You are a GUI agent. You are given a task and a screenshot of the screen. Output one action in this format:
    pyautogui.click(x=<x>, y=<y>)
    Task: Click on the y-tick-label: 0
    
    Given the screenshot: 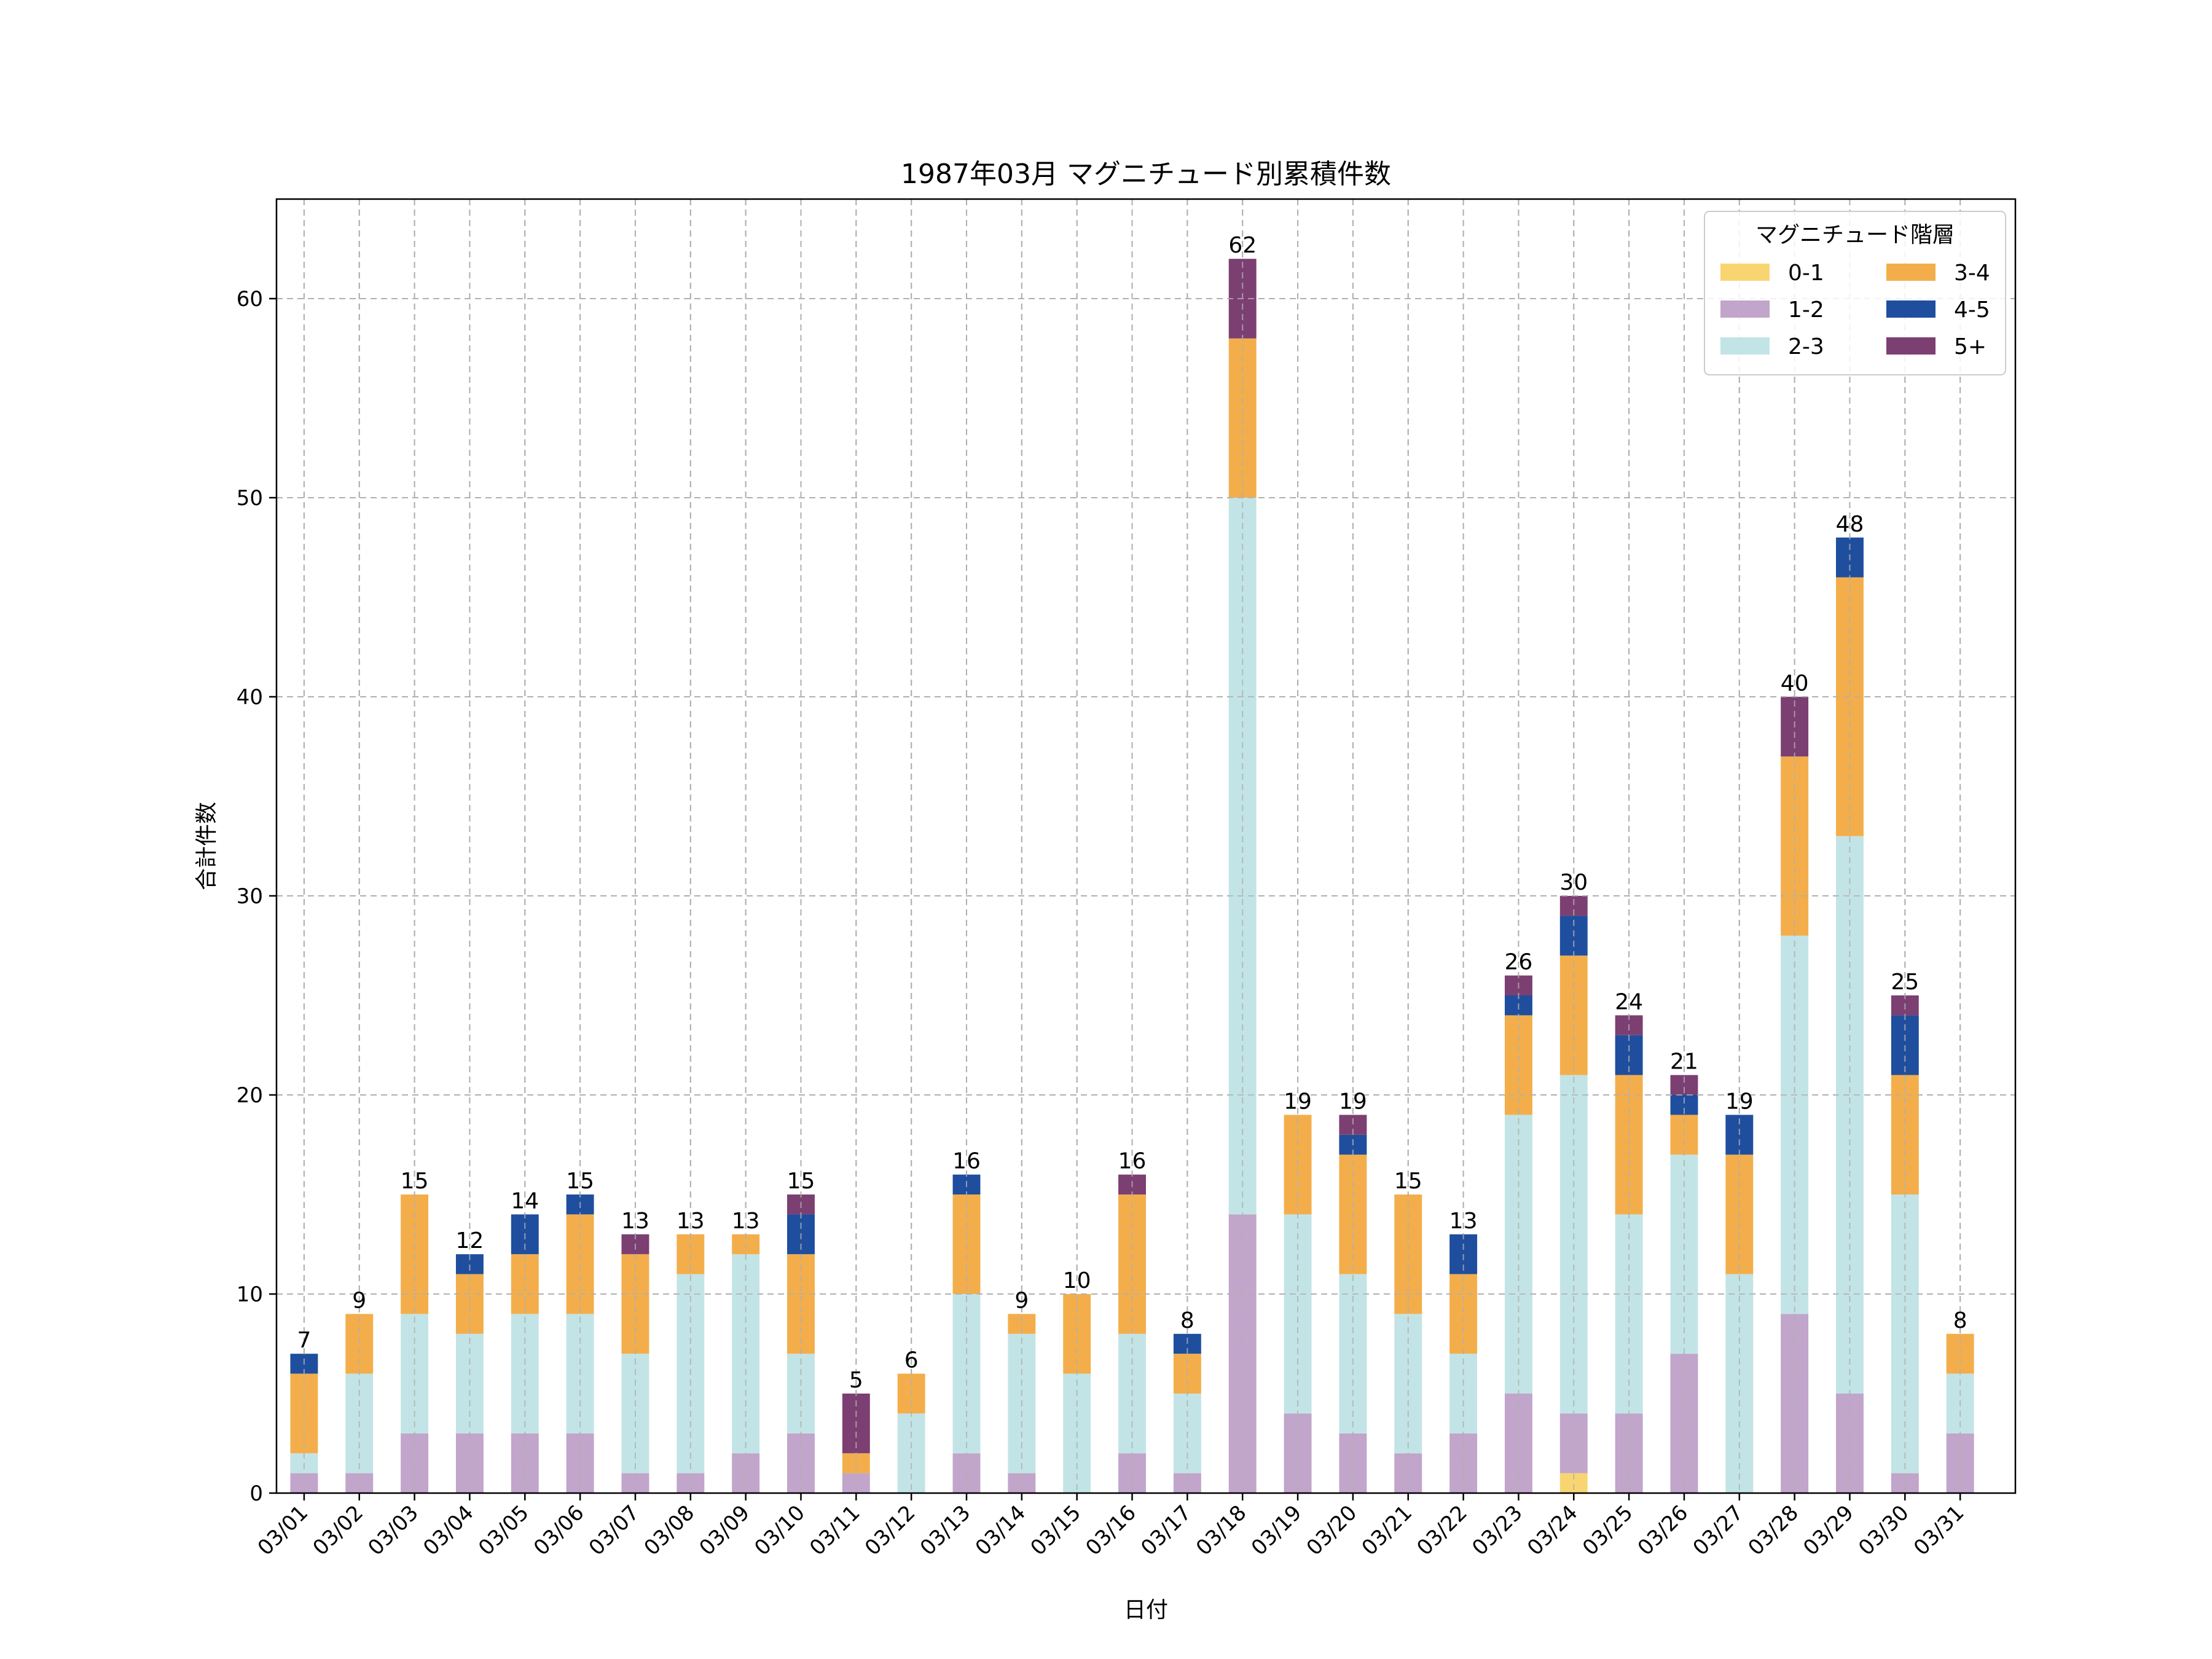 What is the action you would take?
    pyautogui.click(x=256, y=1493)
    